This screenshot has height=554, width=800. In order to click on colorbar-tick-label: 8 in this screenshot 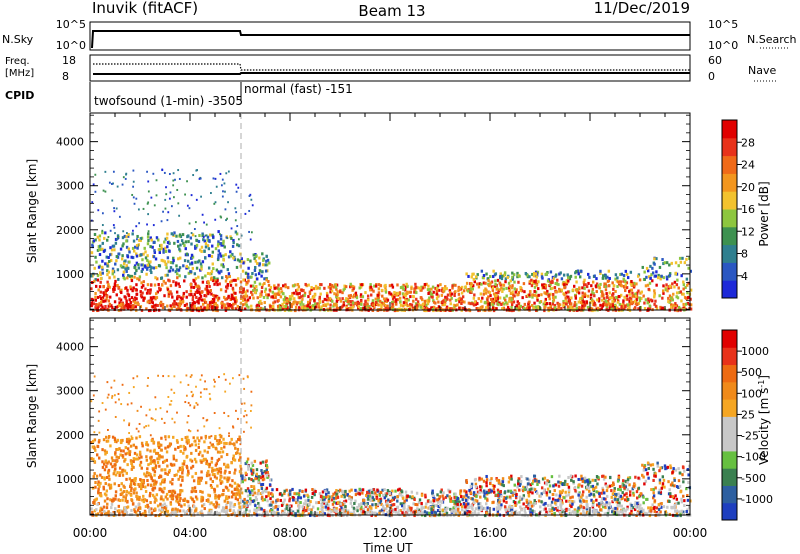, I will do `click(744, 254)`.